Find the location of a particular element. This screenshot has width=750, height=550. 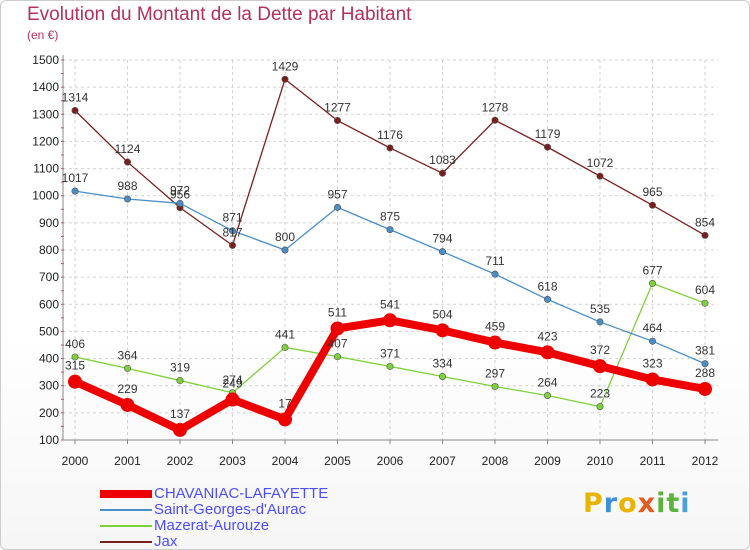

y-tick-label: 300 is located at coordinates (49, 386).